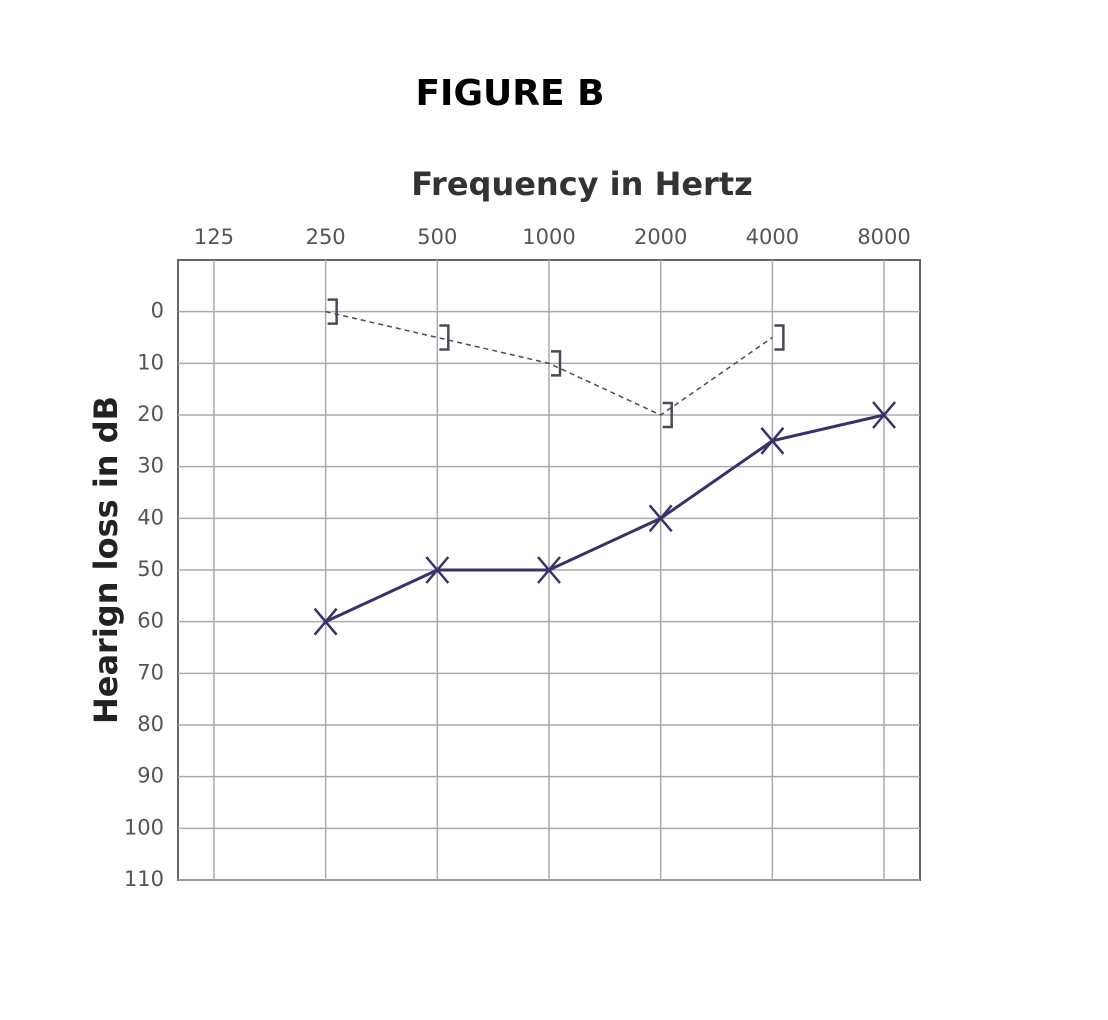 The width and height of the screenshot is (1108, 1020). Describe the element at coordinates (883, 237) in the screenshot. I see `x-tick-label: 8000` at that location.